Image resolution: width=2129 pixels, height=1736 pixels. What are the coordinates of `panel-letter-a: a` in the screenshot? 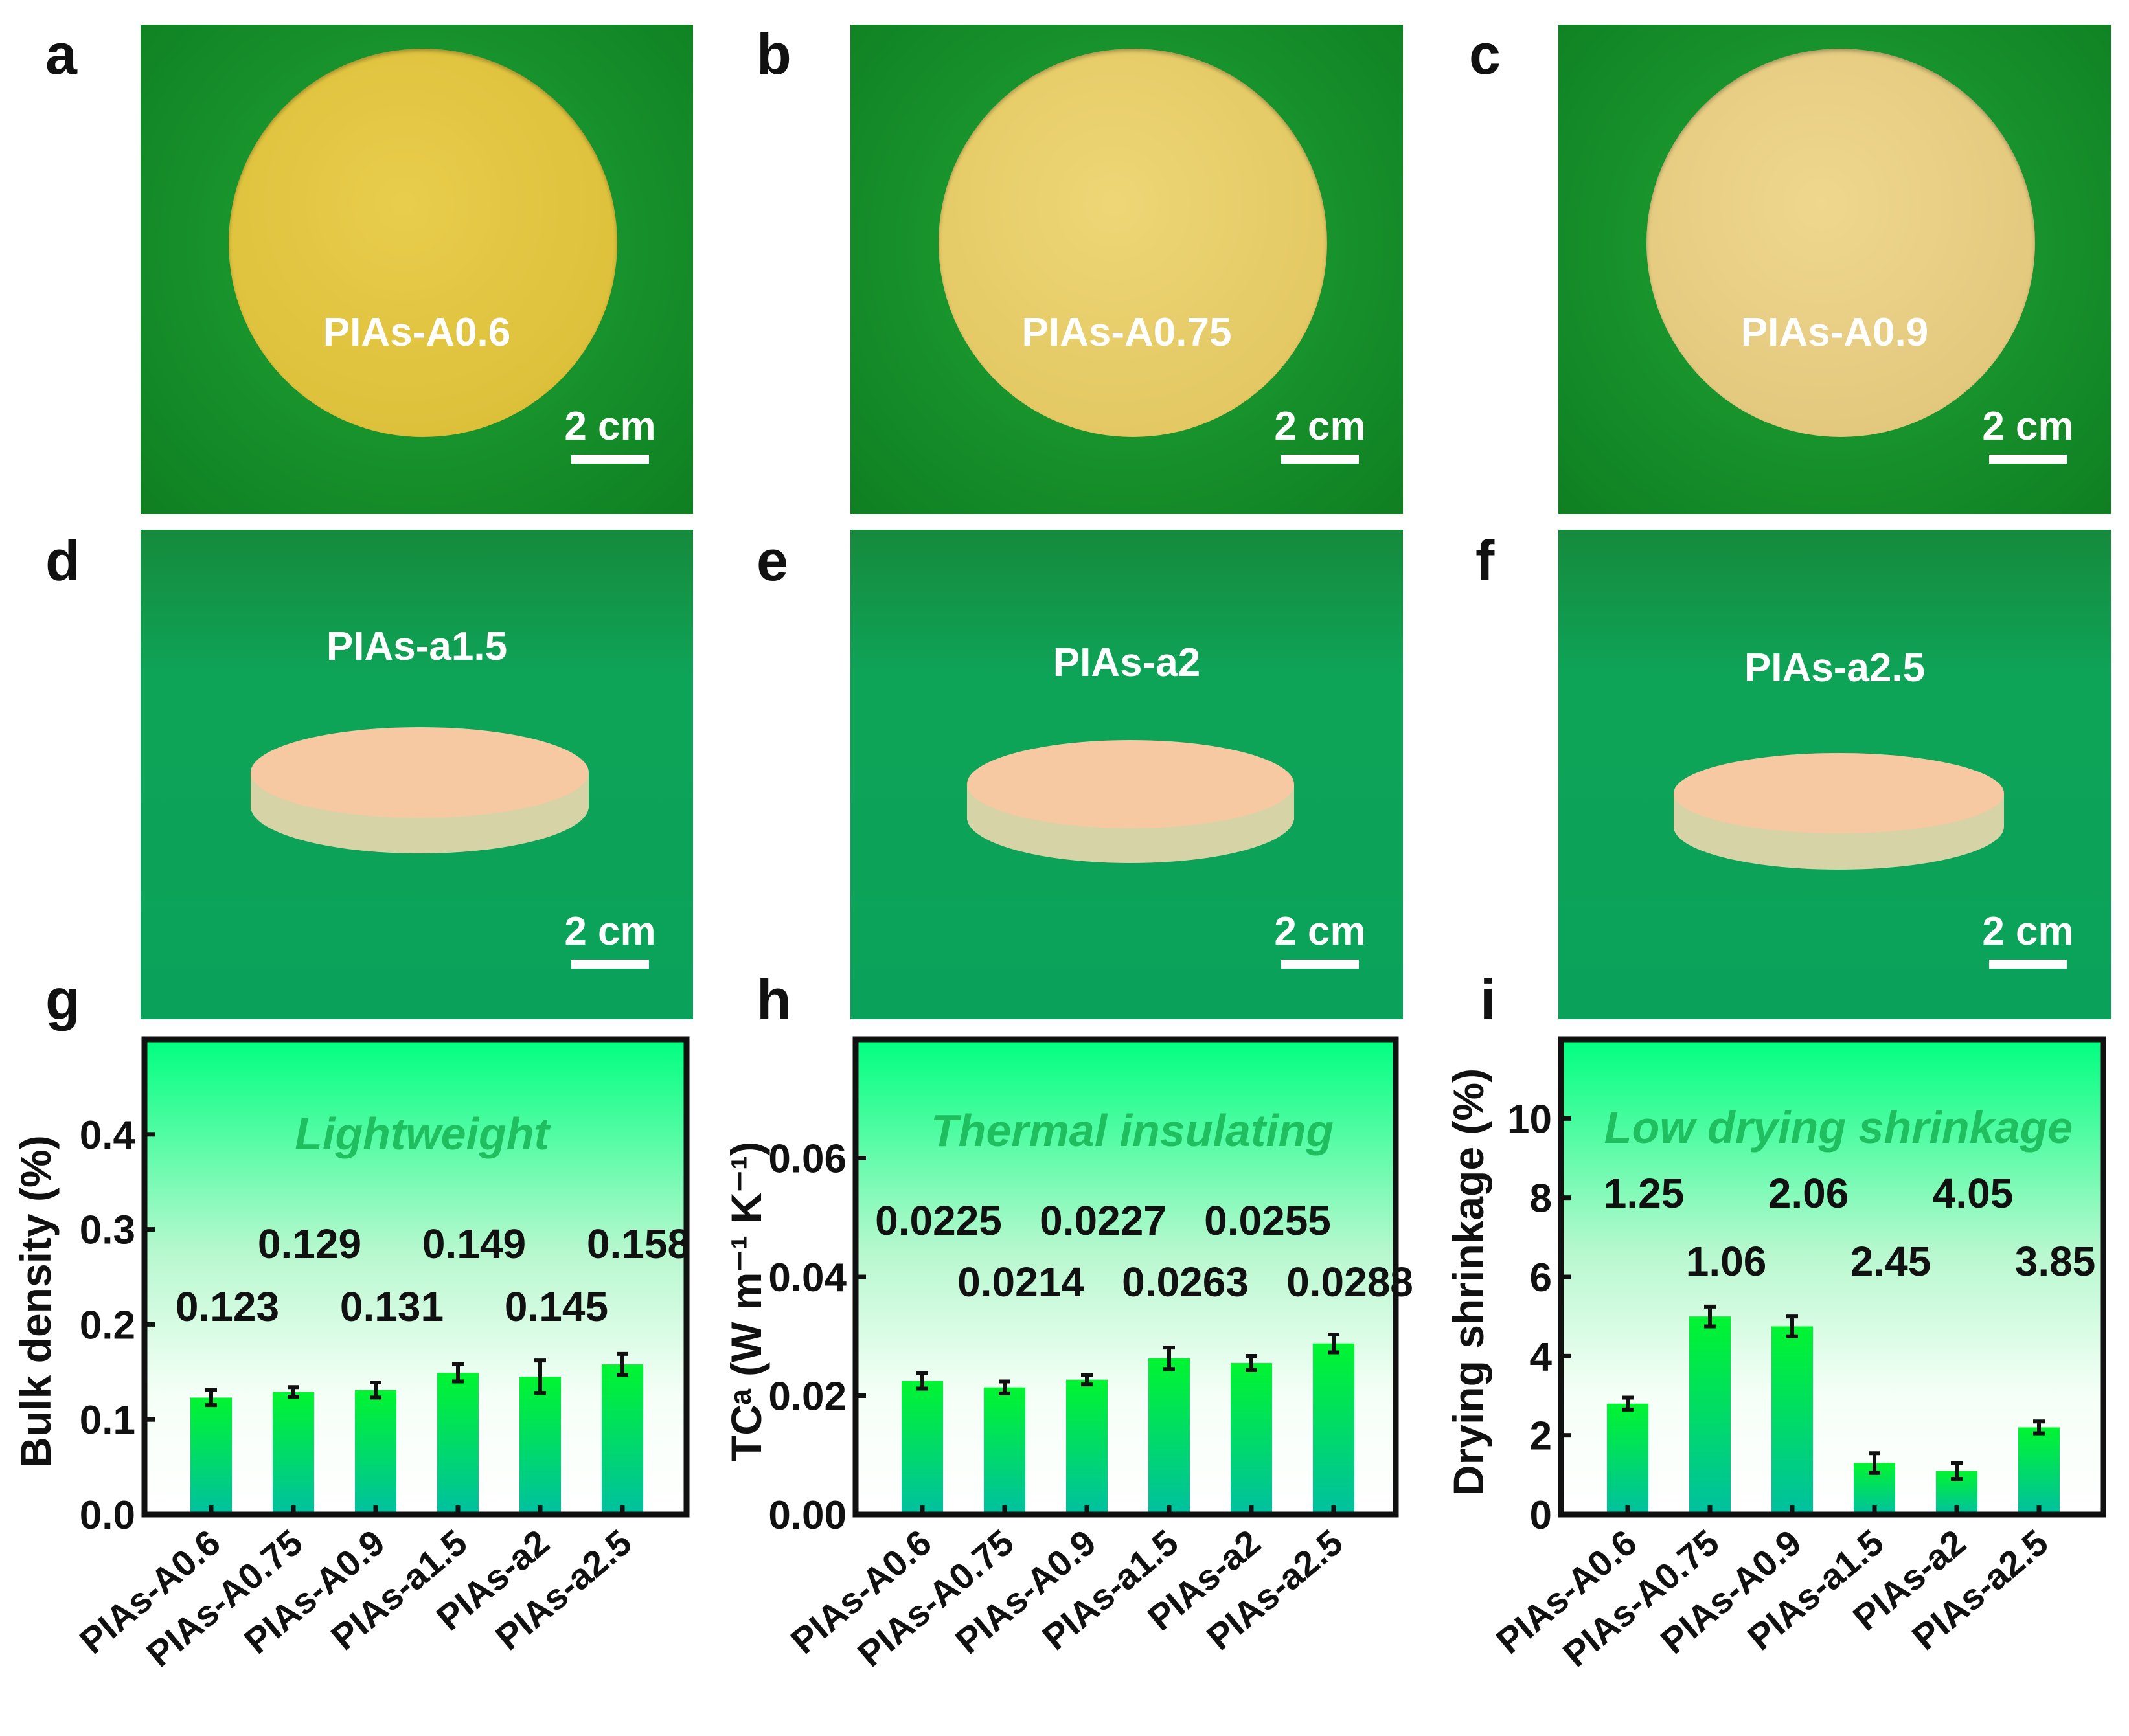 It's located at (61, 54).